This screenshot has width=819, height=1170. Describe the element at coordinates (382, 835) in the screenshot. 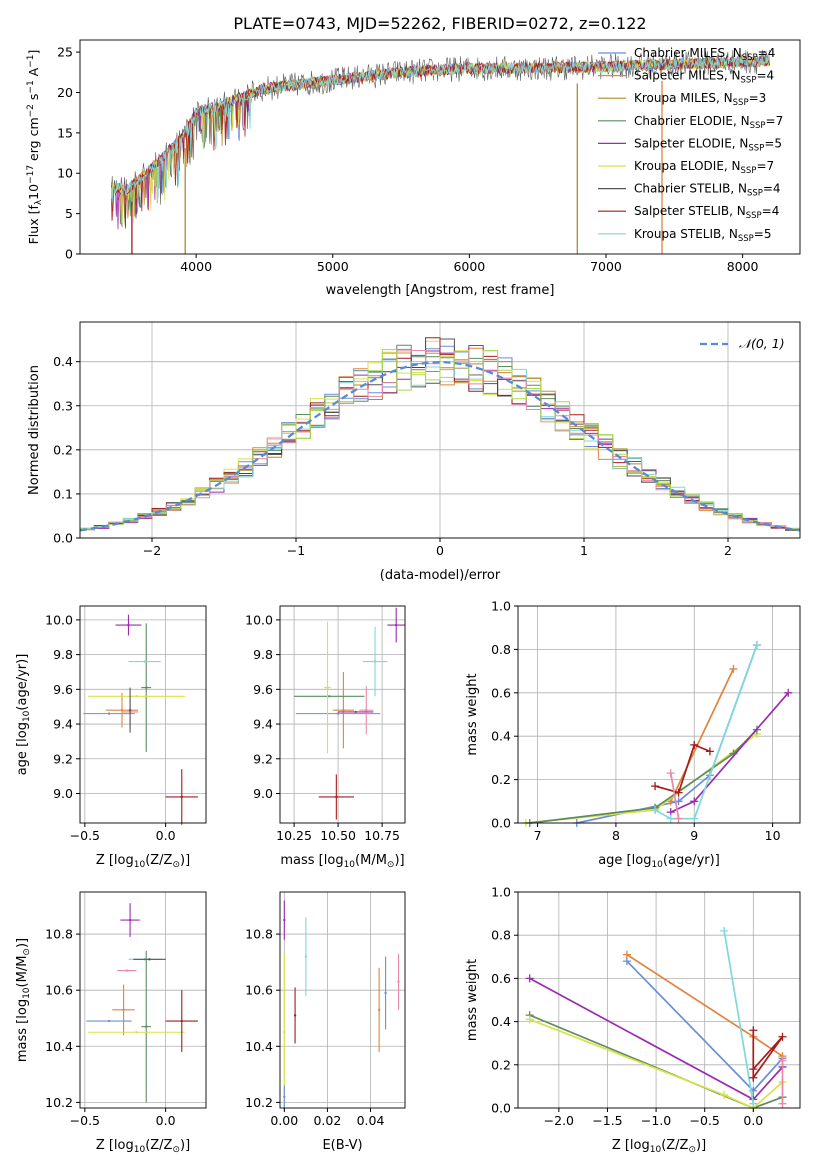

I see `x-tick-label: 10.75` at that location.